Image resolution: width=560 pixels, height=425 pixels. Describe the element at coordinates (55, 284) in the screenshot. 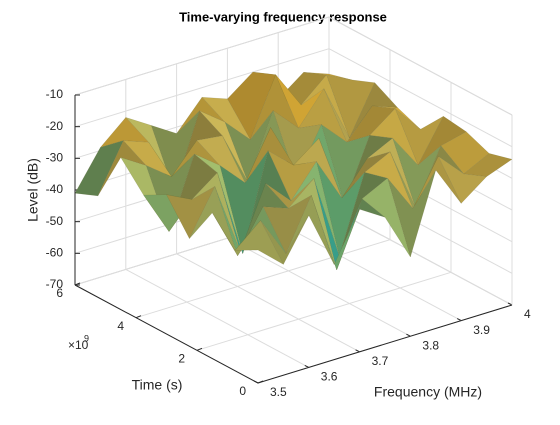

I see `z-tick-label: -70` at that location.